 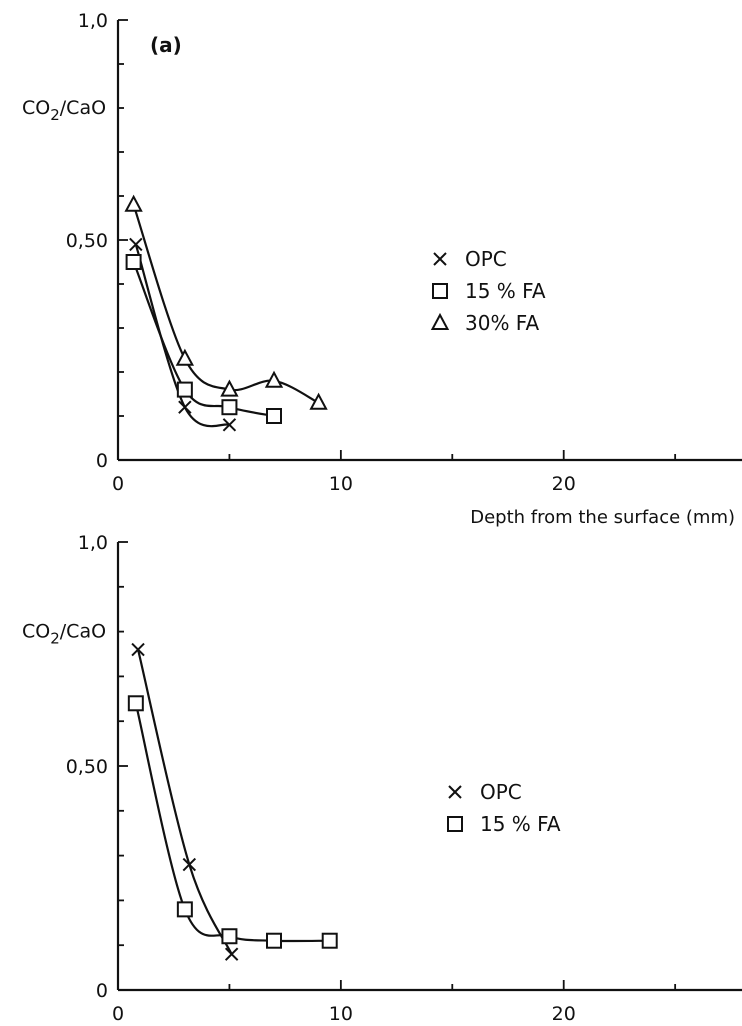 What do you see at coordinates (602, 517) in the screenshot?
I see `x-axis-label: Depth from the surface (mm)` at bounding box center [602, 517].